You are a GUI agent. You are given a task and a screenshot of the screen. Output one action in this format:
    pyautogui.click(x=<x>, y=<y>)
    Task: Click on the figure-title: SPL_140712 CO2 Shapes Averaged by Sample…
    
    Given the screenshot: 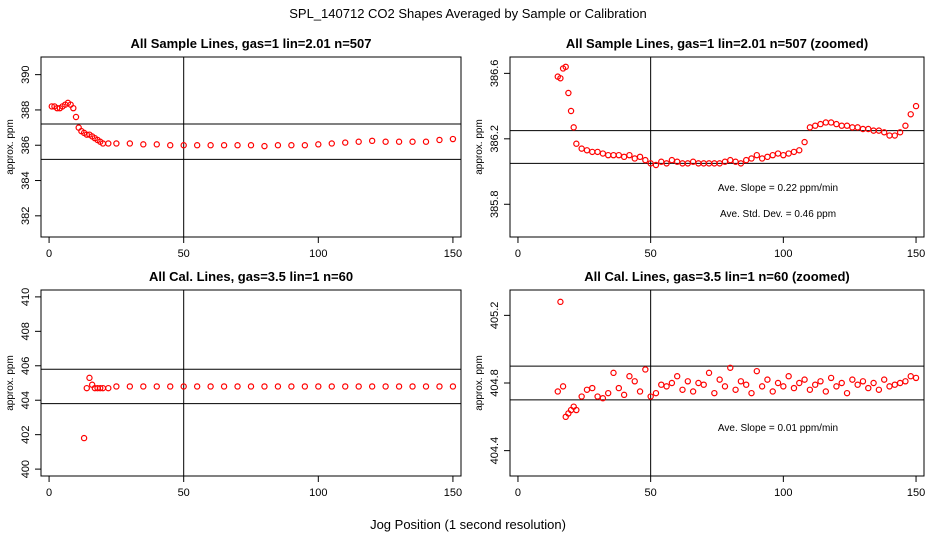 What is the action you would take?
    pyautogui.click(x=468, y=13)
    